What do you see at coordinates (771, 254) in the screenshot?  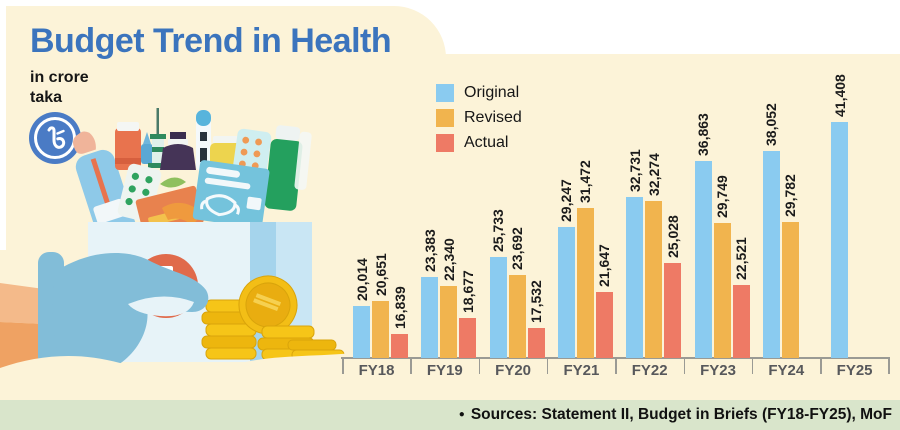 I see `bar-original-fy24` at bounding box center [771, 254].